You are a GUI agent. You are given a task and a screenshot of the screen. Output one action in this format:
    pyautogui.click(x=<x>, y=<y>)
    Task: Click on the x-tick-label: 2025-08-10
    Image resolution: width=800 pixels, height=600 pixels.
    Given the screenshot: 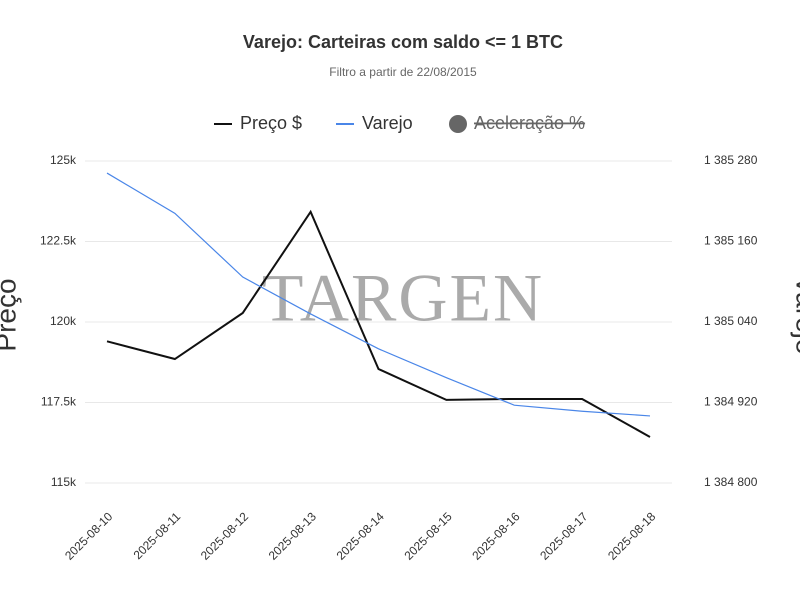 What is the action you would take?
    pyautogui.click(x=89, y=536)
    